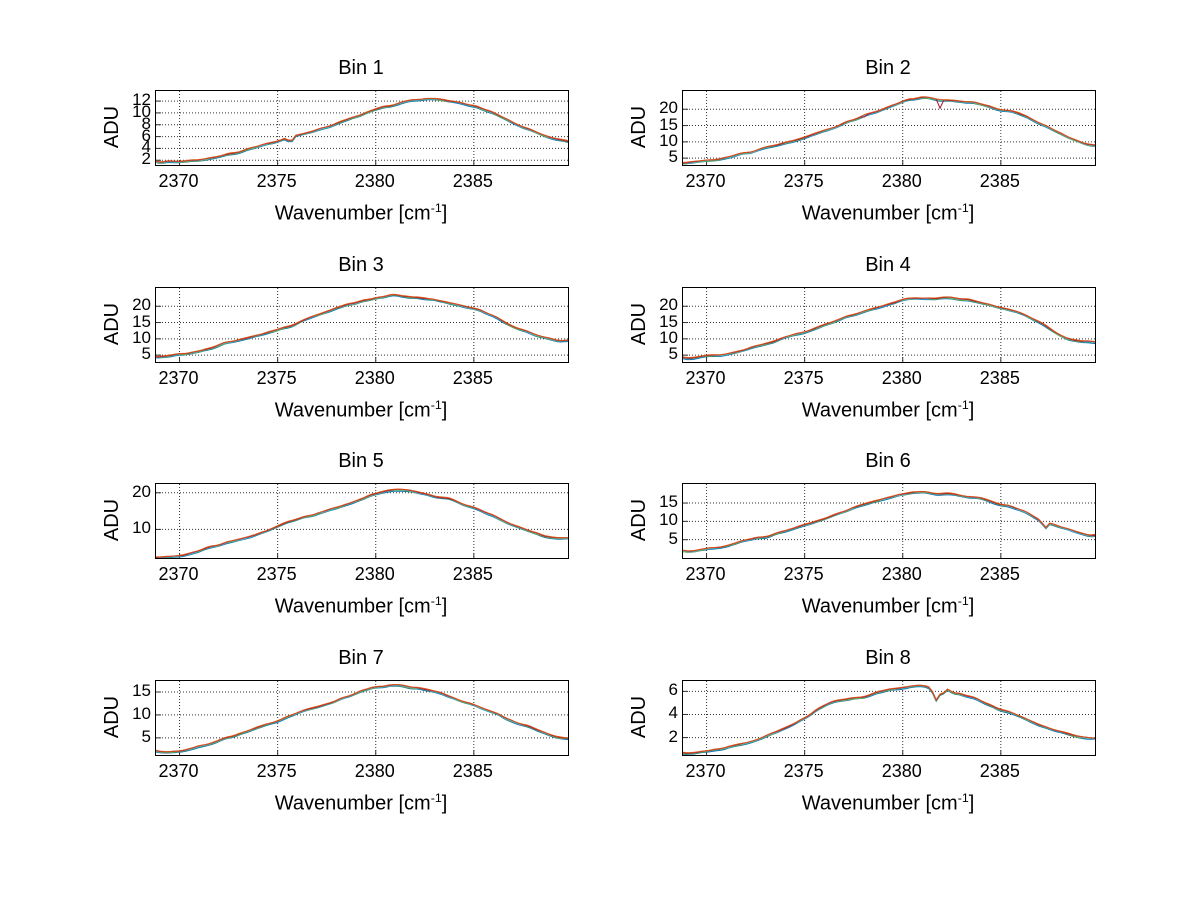 The image size is (1200, 901). I want to click on y-tick-label: 8, so click(146, 123).